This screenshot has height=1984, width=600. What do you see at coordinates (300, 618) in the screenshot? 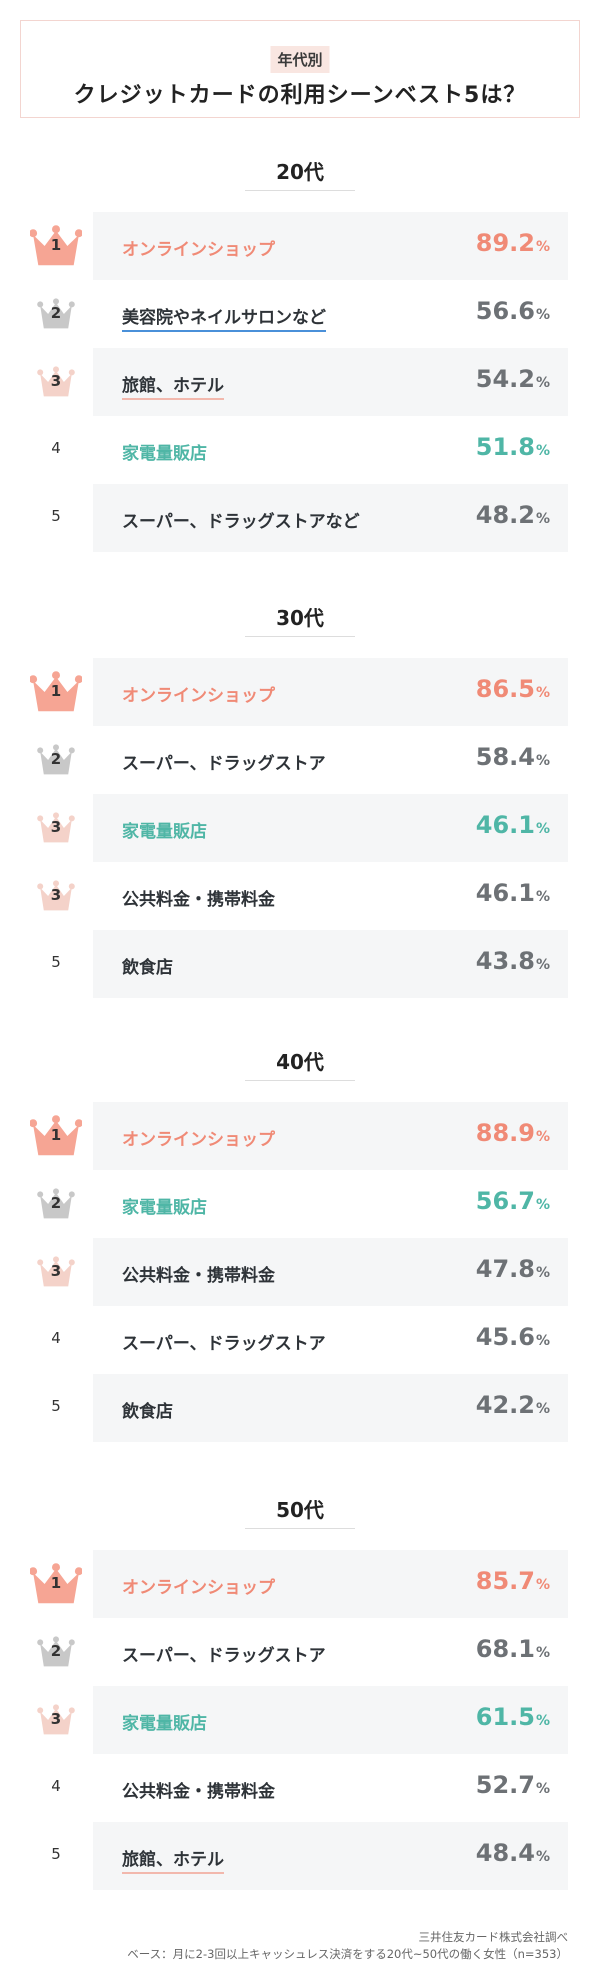
I see `section-title: 30代` at bounding box center [300, 618].